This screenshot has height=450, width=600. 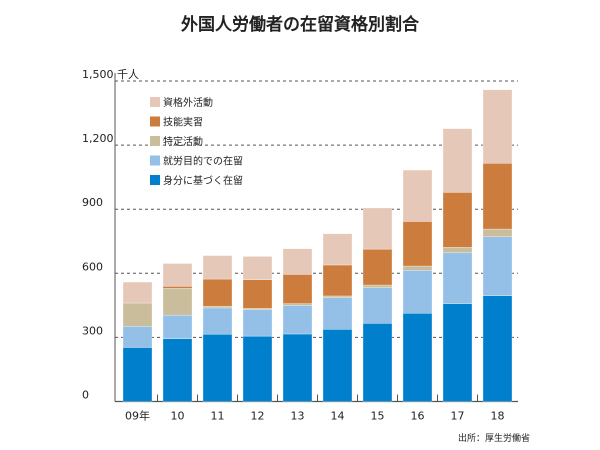 I want to click on x-tick-label: 15, so click(x=378, y=416).